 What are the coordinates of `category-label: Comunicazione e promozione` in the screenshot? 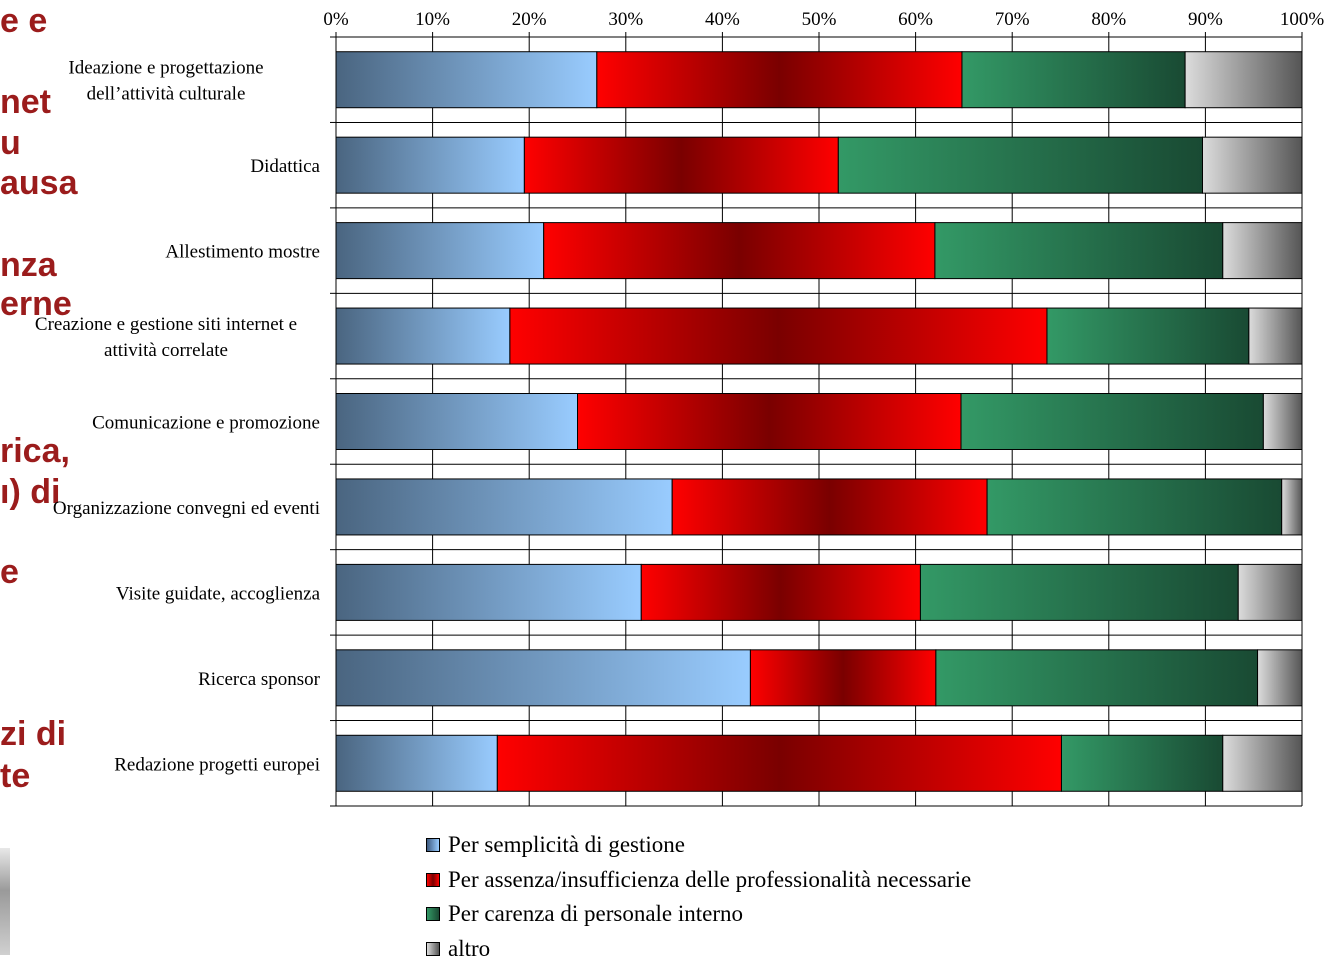 It's located at (206, 423).